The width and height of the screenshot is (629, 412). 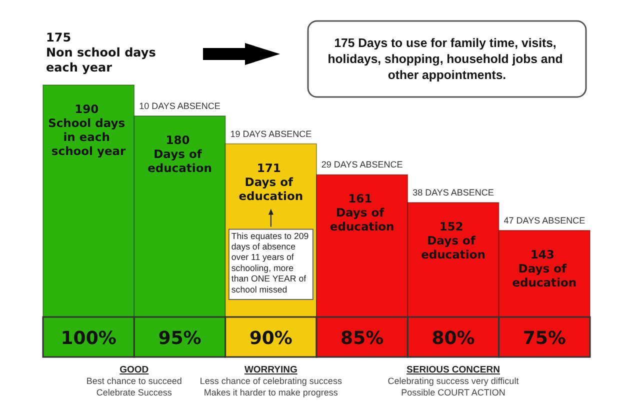 I want to click on x-tick-label: 95%, so click(x=180, y=338).